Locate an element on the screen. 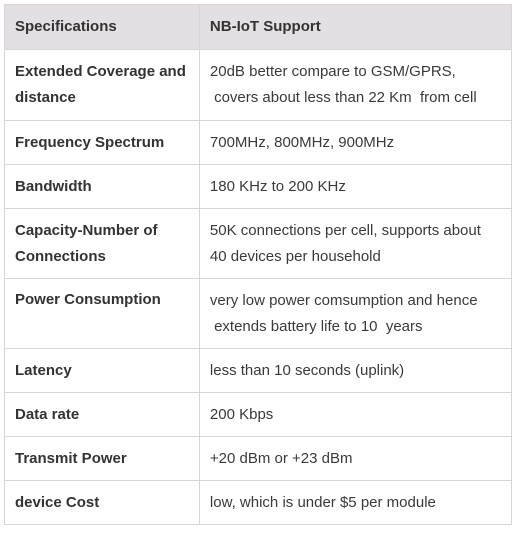  spec-text: distance is located at coordinates (45, 97).